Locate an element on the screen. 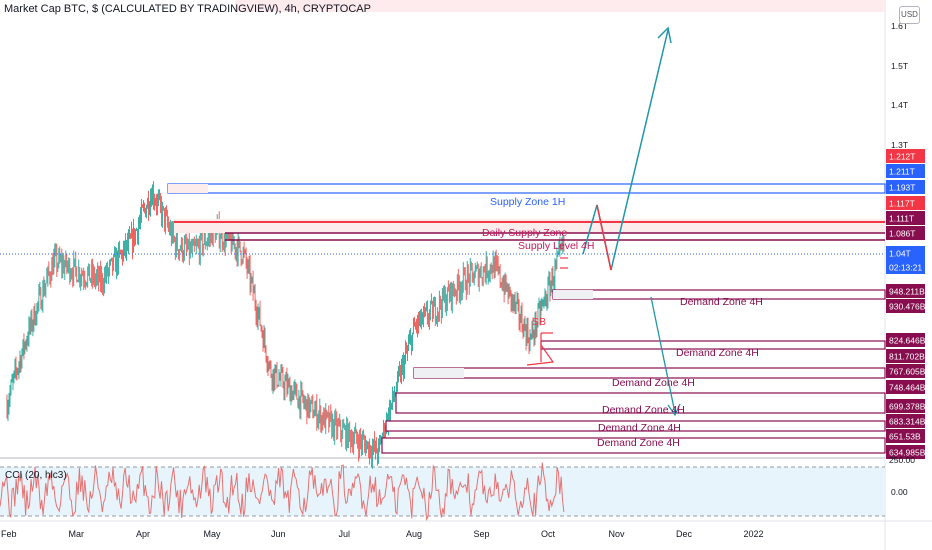 The width and height of the screenshot is (932, 550). time-label-may: May is located at coordinates (213, 534).